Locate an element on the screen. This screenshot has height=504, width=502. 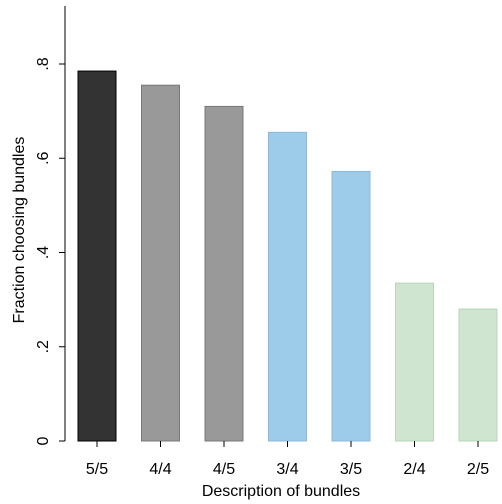
y-tick-label: 0 is located at coordinates (43, 440).